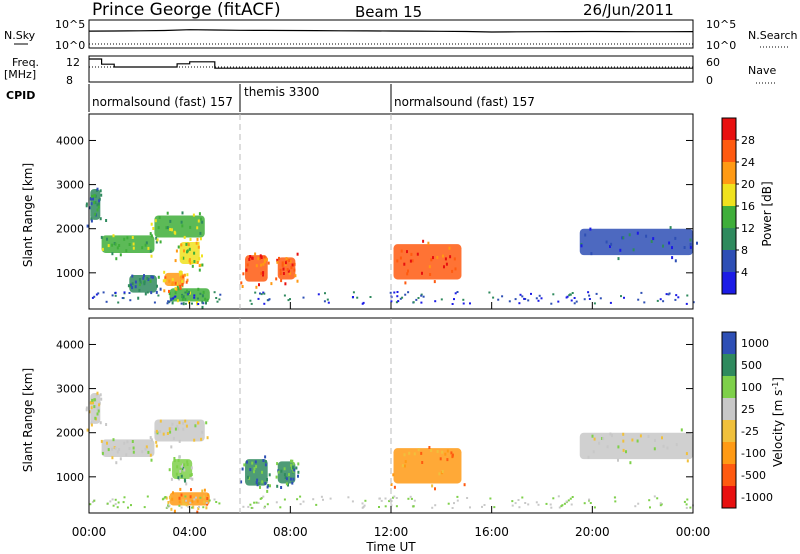  Describe the element at coordinates (70, 24) in the screenshot. I see `noise-left-tick-top: 10^5` at that location.